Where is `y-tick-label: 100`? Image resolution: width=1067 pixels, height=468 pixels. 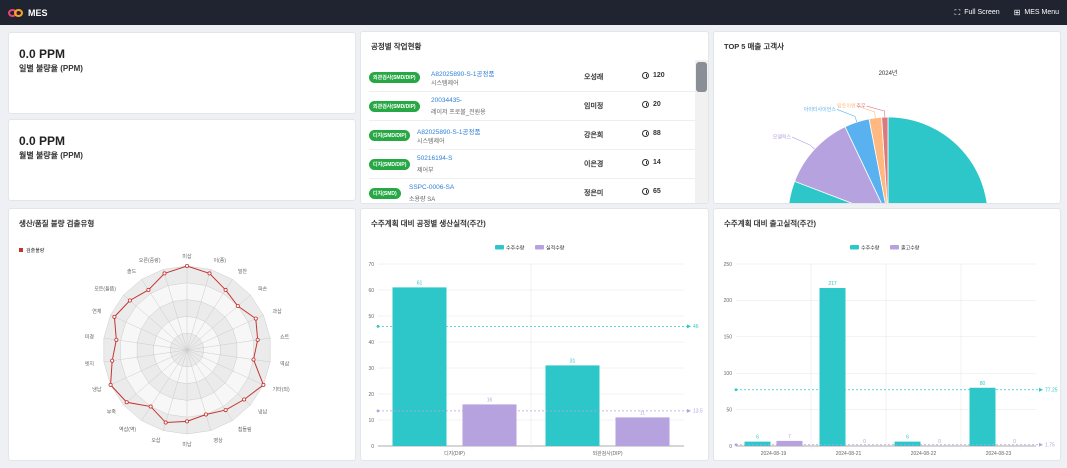 y-tick-label: 100 is located at coordinates (728, 374).